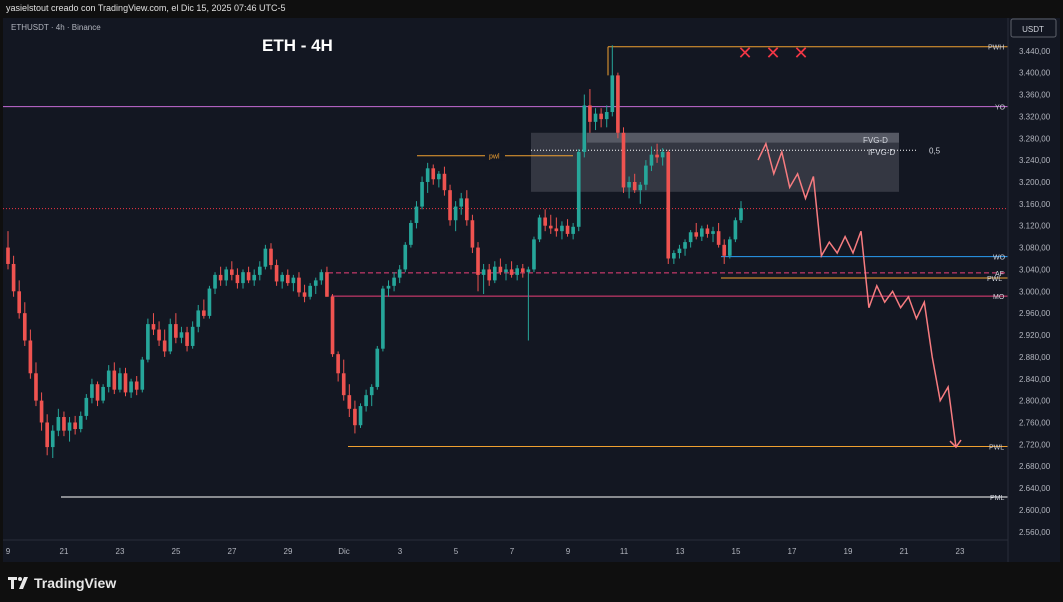  What do you see at coordinates (120, 551) in the screenshot?
I see `x-tick-label-2: 23` at bounding box center [120, 551].